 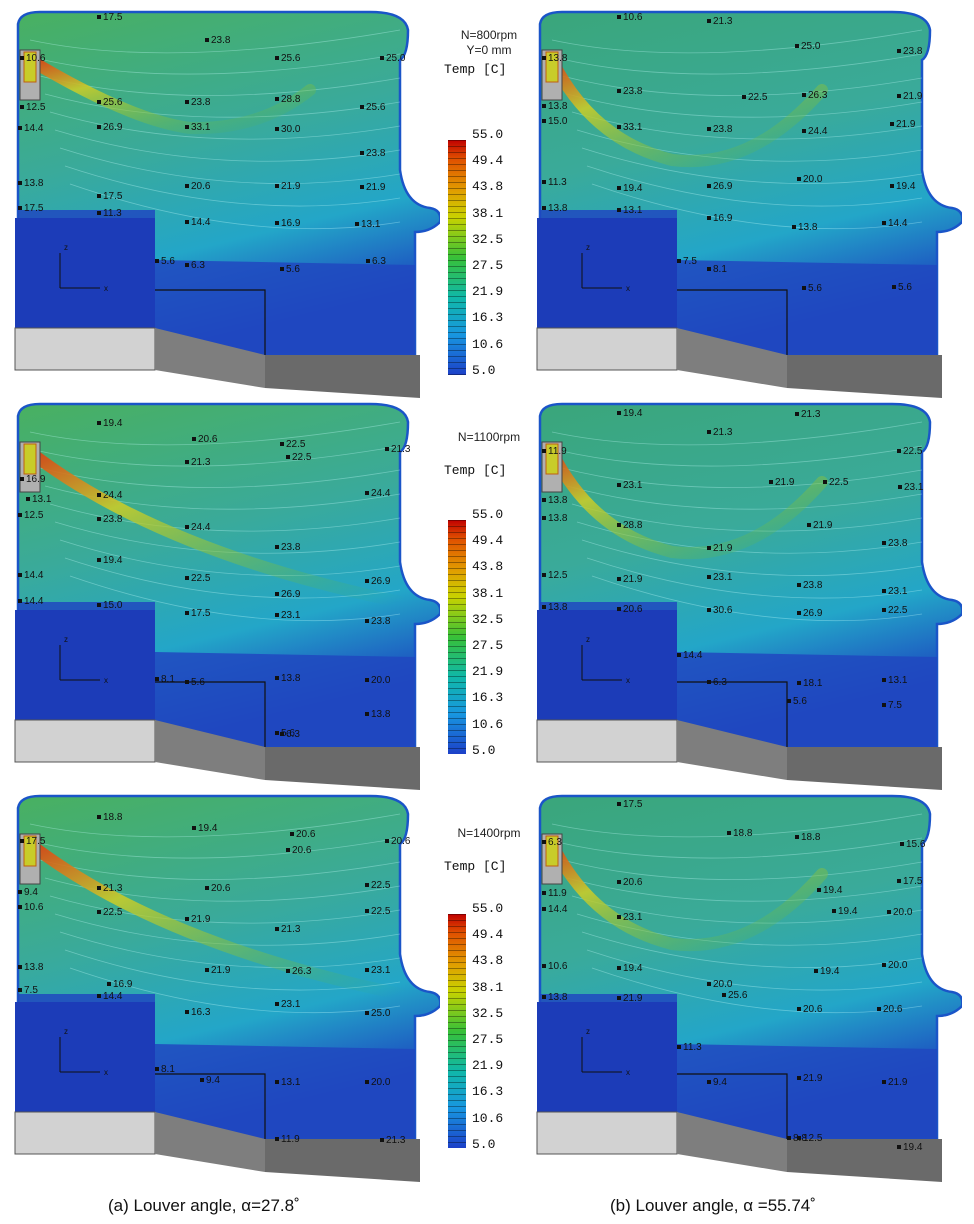 What do you see at coordinates (629, 525) in the screenshot?
I see `temperature-probe-label: 28.8` at bounding box center [629, 525].